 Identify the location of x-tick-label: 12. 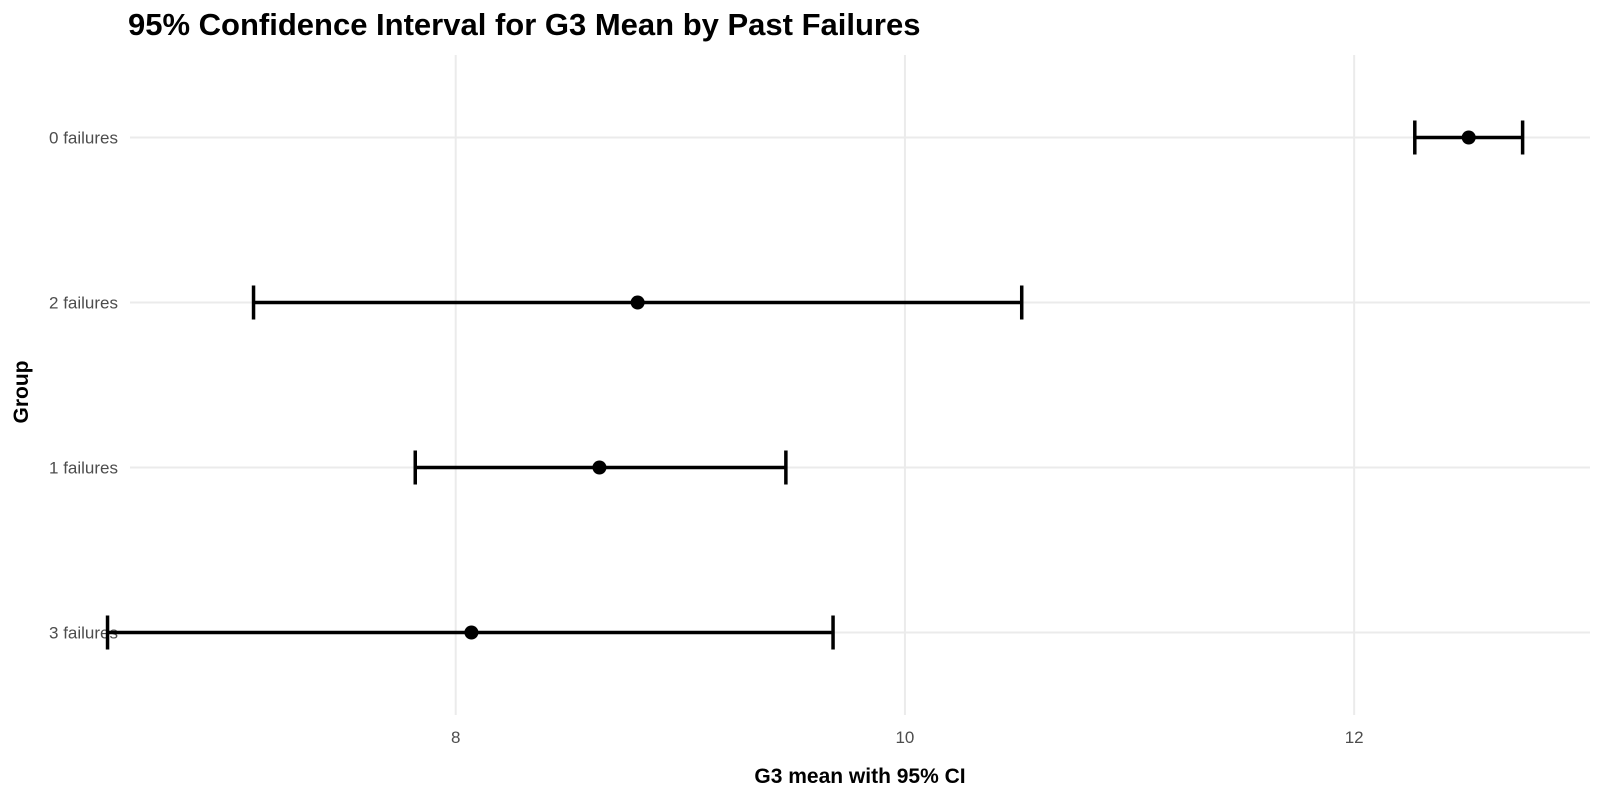
(1354, 737).